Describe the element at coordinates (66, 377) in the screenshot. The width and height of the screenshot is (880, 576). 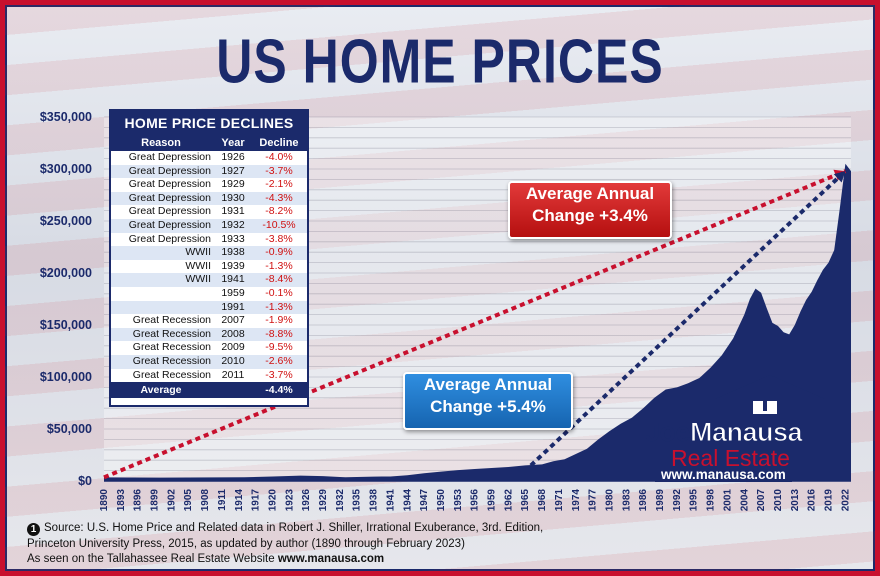
I see `y-tick-label: $100,000` at that location.